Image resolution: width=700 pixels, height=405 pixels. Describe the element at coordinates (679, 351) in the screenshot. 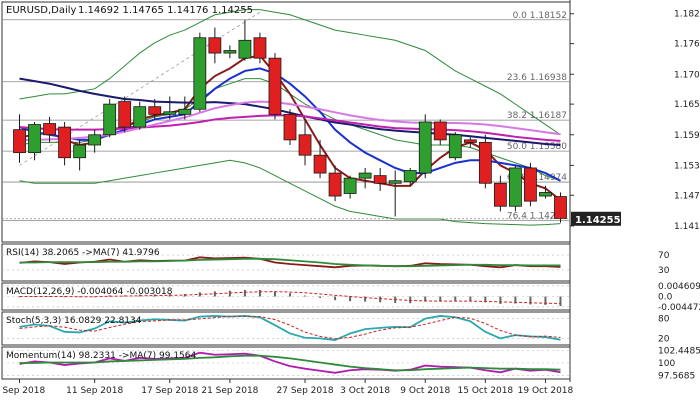

I see `momentum-tick-label: 102.4485` at that location.